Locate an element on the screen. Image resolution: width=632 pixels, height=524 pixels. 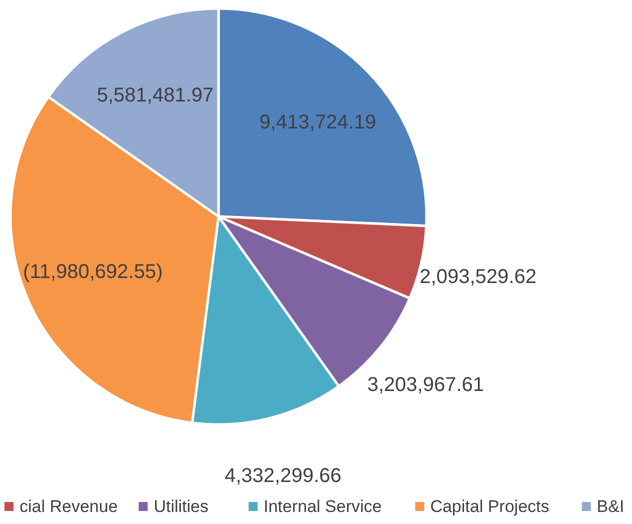
legend-label: B&I is located at coordinates (610, 506).